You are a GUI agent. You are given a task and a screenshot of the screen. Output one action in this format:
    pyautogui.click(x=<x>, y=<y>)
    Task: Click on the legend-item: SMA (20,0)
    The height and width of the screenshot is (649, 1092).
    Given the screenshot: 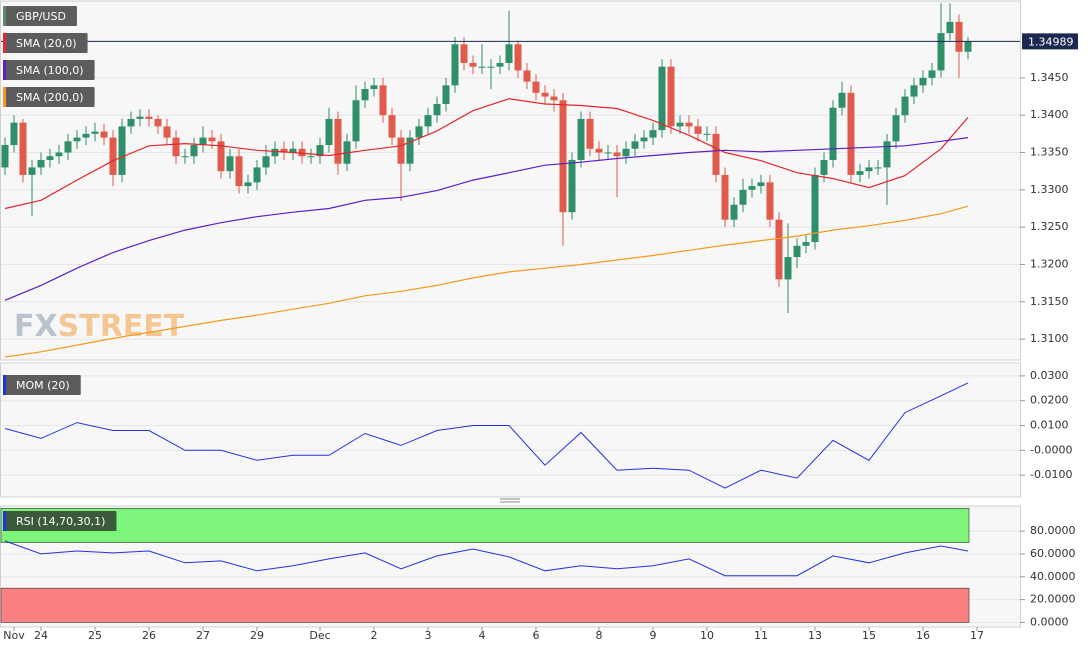 What is the action you would take?
    pyautogui.click(x=45, y=43)
    